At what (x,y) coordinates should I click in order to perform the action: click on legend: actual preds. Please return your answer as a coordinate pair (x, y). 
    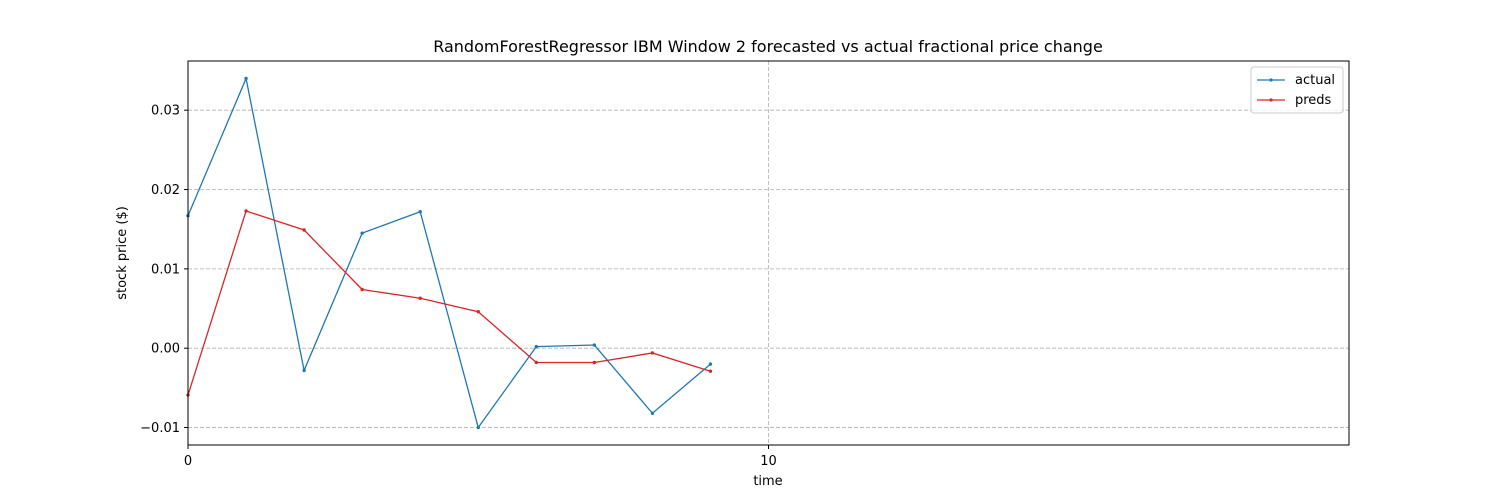
    Looking at the image, I should click on (1297, 90).